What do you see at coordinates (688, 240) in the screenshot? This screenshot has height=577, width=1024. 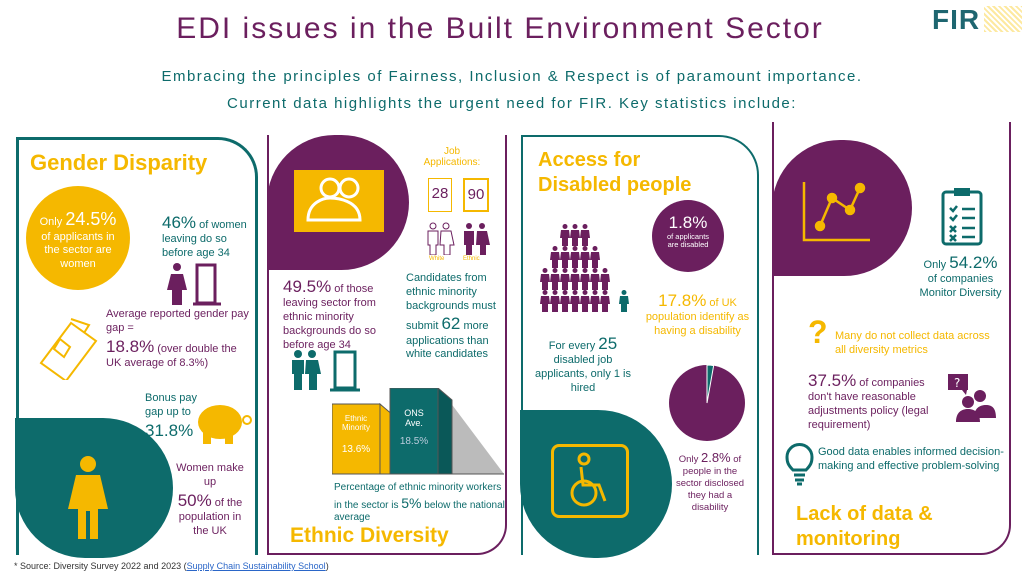 I see `disabled-applicants-text: of applicants are disabled` at bounding box center [688, 240].